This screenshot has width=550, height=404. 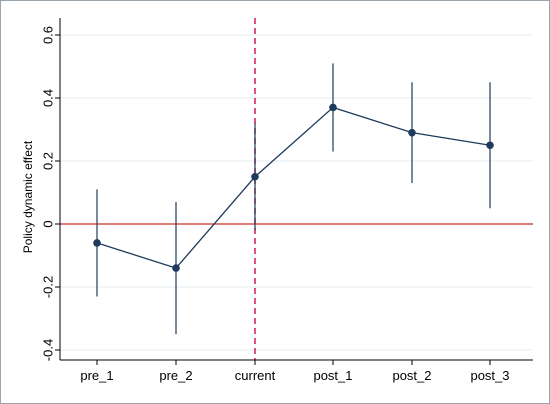 What do you see at coordinates (175, 375) in the screenshot?
I see `x-tick-label-pre_2: pre_2` at bounding box center [175, 375].